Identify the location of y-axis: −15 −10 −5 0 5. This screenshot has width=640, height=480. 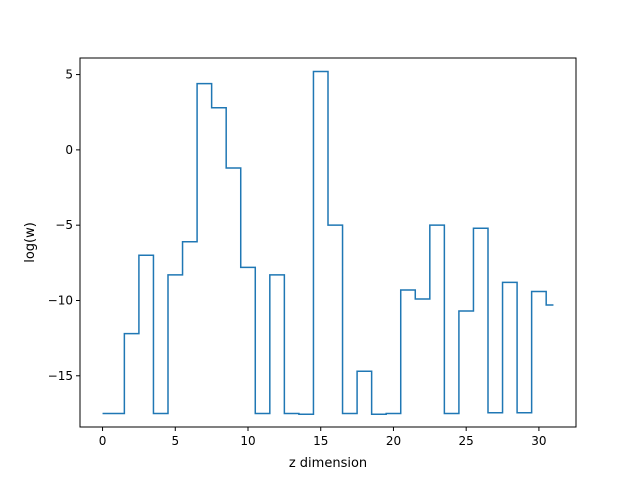
(64, 225).